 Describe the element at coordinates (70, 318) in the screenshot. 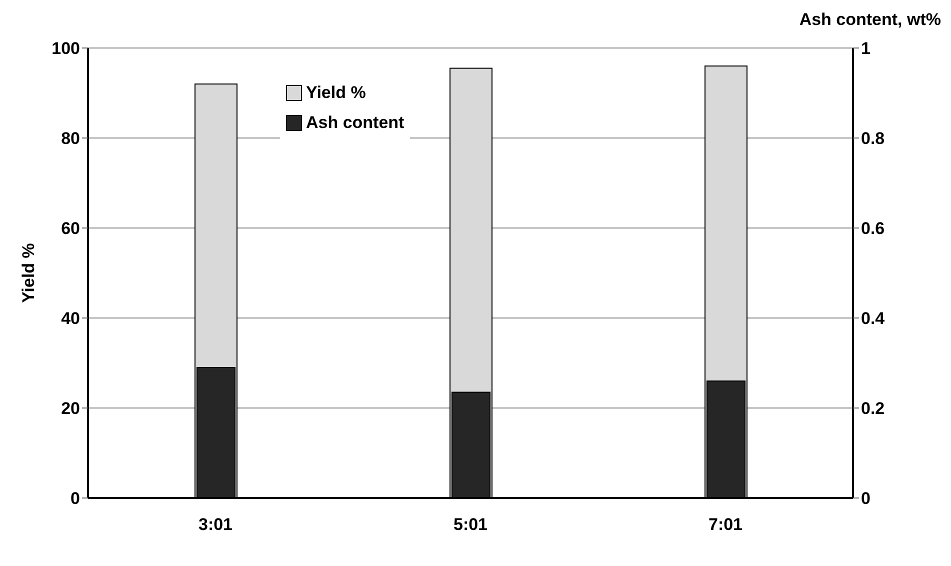

I see `y-tick-label: 40` at that location.